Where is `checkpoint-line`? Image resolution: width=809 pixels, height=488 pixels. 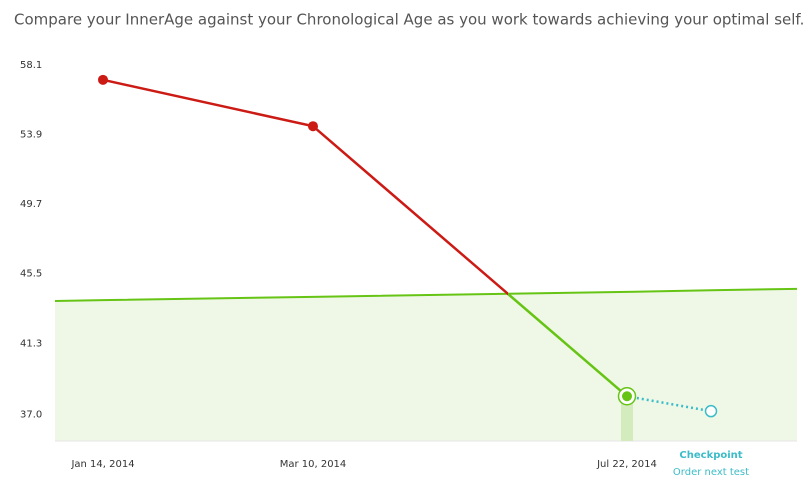
checkpoint-line is located at coordinates (669, 404).